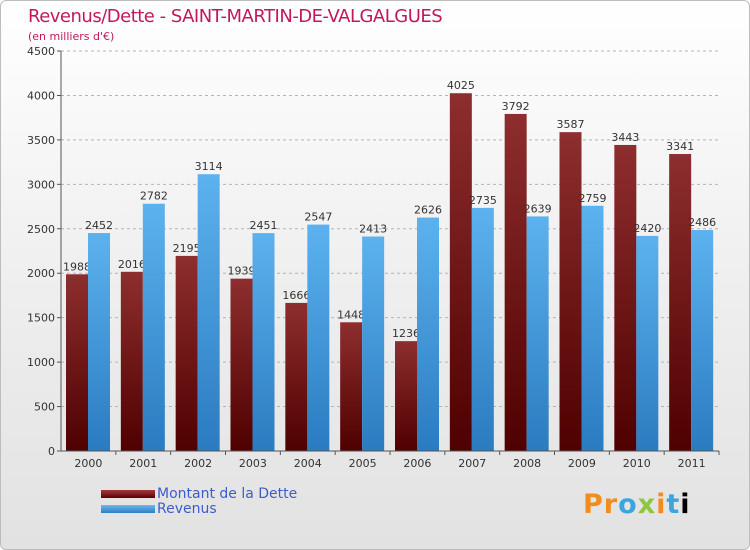 This screenshot has height=550, width=750. Describe the element at coordinates (187, 509) in the screenshot. I see `legend-label-revenue: Revenus` at that location.